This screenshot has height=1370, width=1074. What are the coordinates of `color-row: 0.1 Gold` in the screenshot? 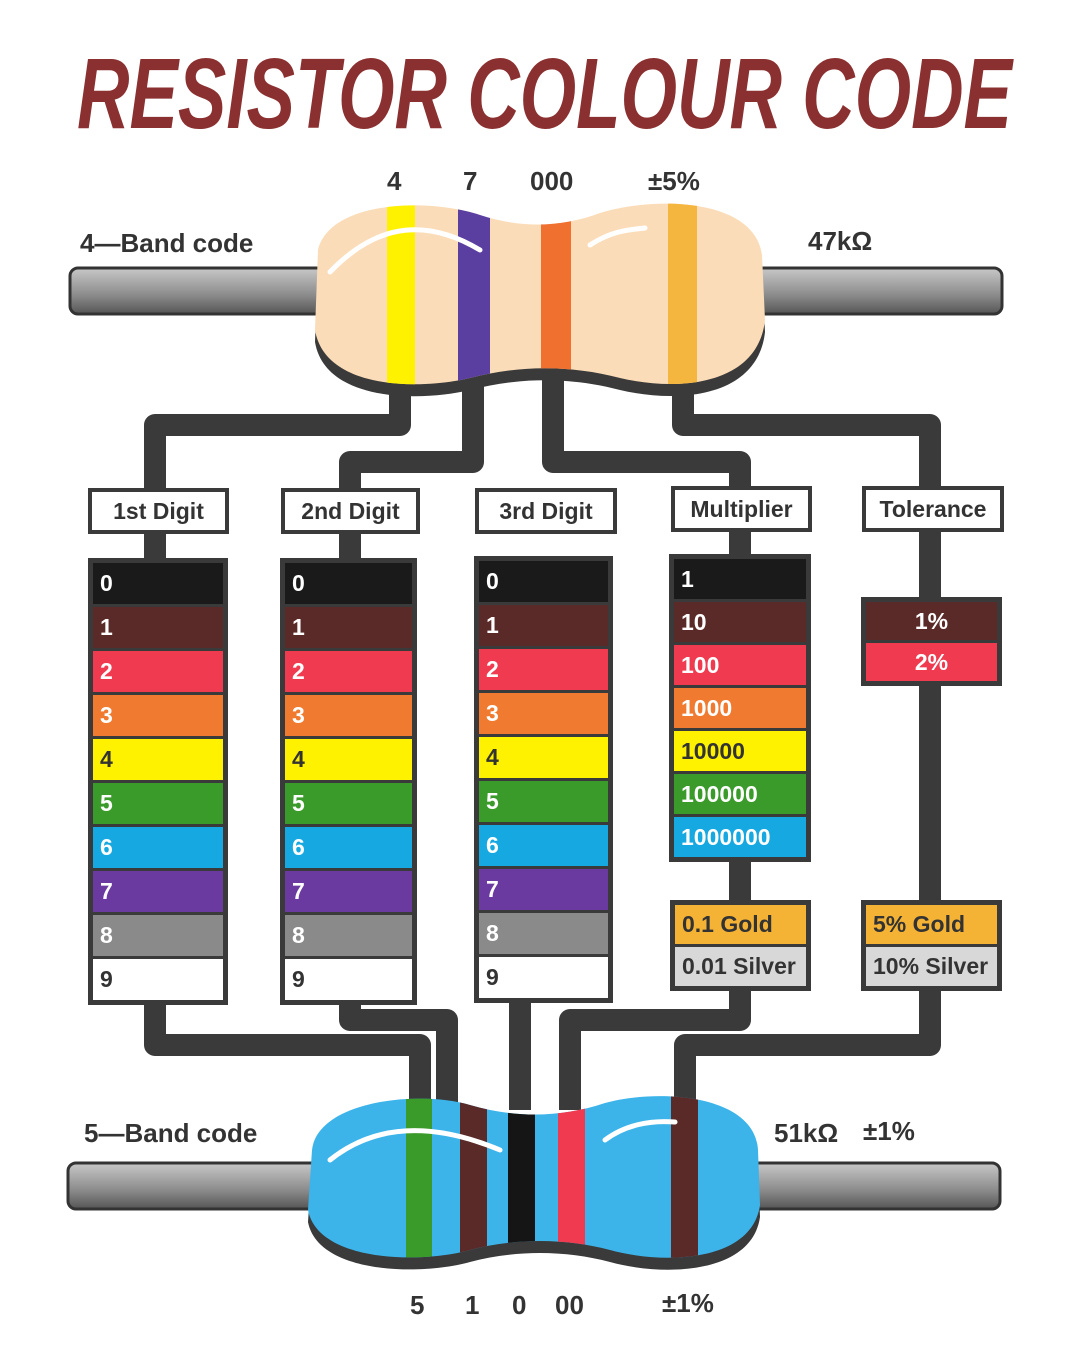 It's located at (740, 924).